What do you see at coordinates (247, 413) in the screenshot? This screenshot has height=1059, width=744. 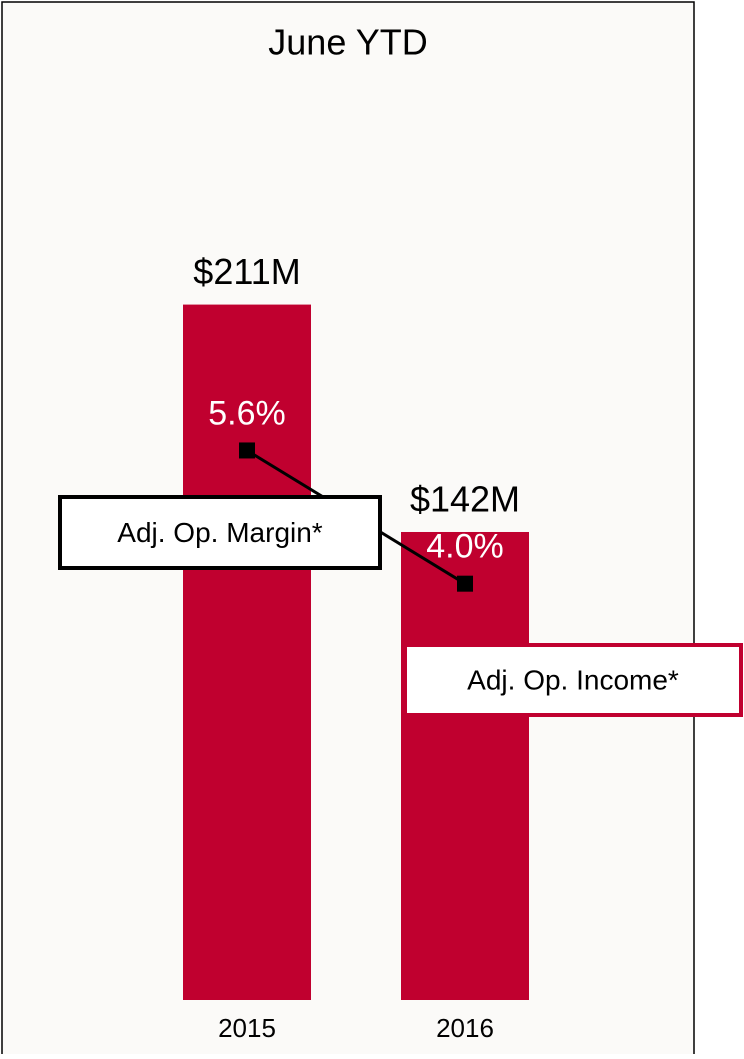 I see `line-value-label: 5.6%` at bounding box center [247, 413].